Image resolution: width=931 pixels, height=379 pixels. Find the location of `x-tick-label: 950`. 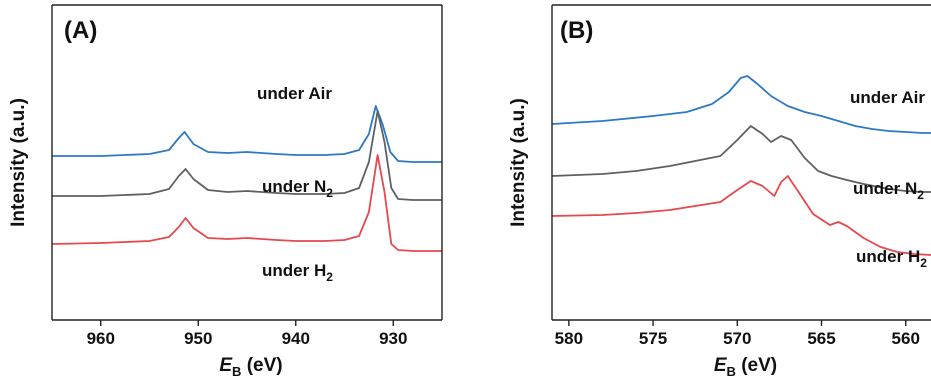

x-tick-label: 950 is located at coordinates (198, 338).